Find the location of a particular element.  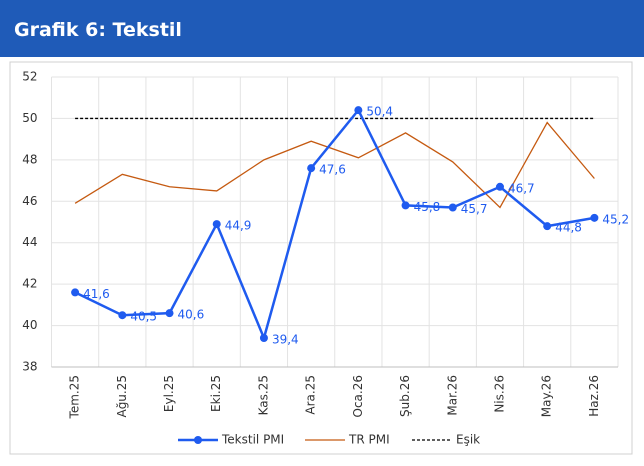

legend-label: Tekstil PMI is located at coordinates (252, 440).